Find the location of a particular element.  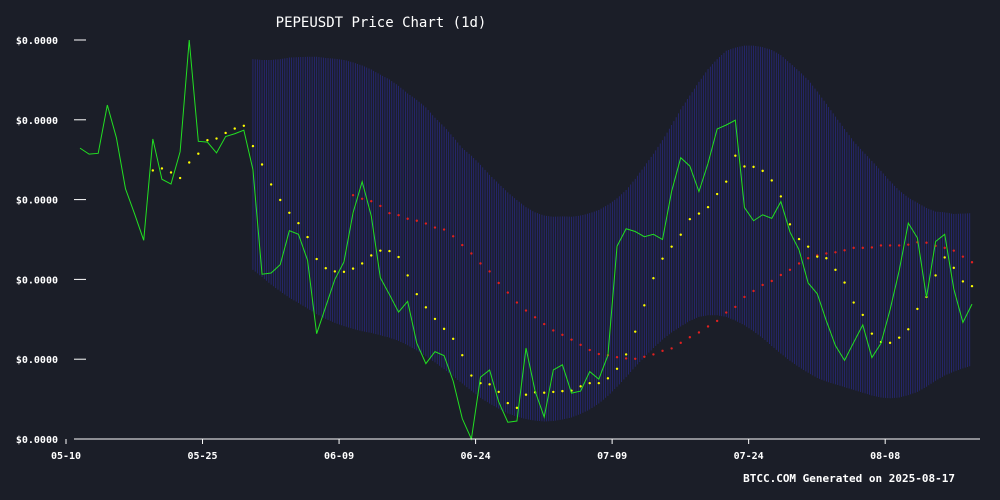

x-tick-label: 06-24 is located at coordinates (476, 456).